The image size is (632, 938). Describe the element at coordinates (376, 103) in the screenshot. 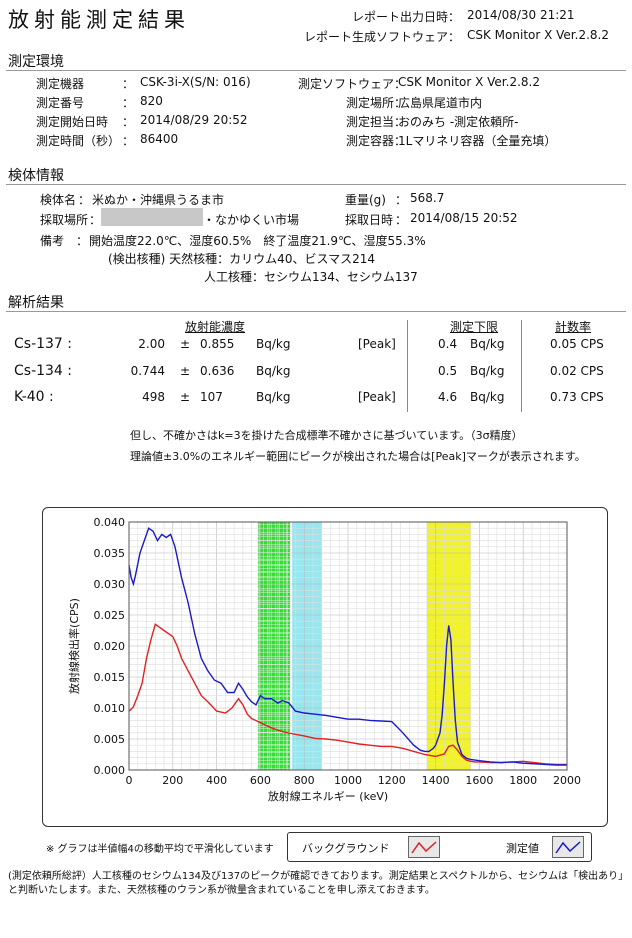

I see `place-label: 測定場所：` at that location.